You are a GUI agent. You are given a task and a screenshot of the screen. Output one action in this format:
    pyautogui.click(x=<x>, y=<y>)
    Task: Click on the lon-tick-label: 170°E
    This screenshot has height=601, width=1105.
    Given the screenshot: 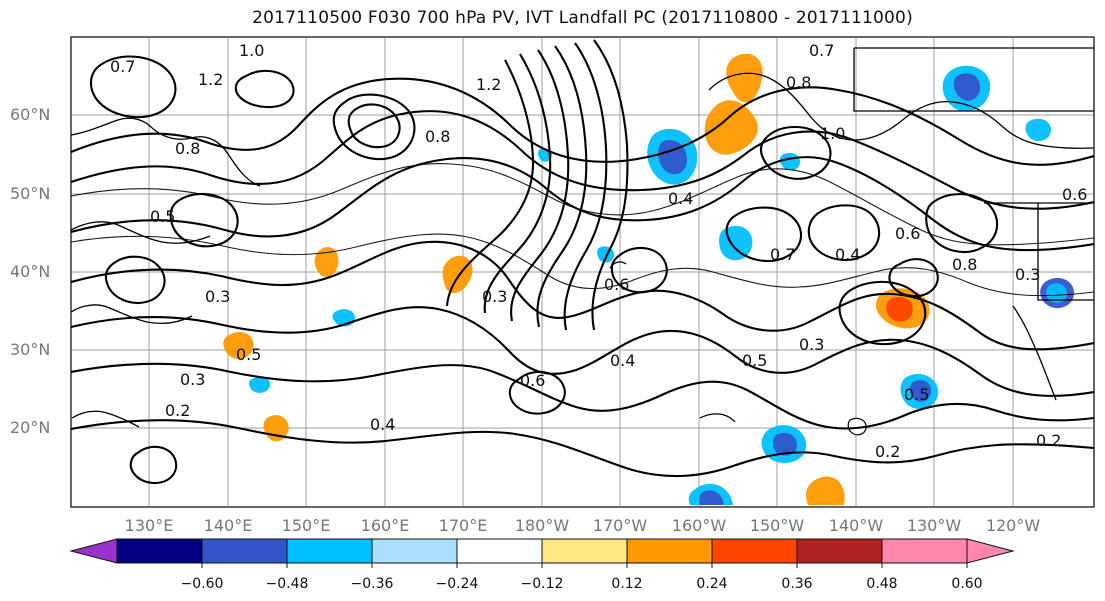 What is the action you would take?
    pyautogui.click(x=463, y=525)
    